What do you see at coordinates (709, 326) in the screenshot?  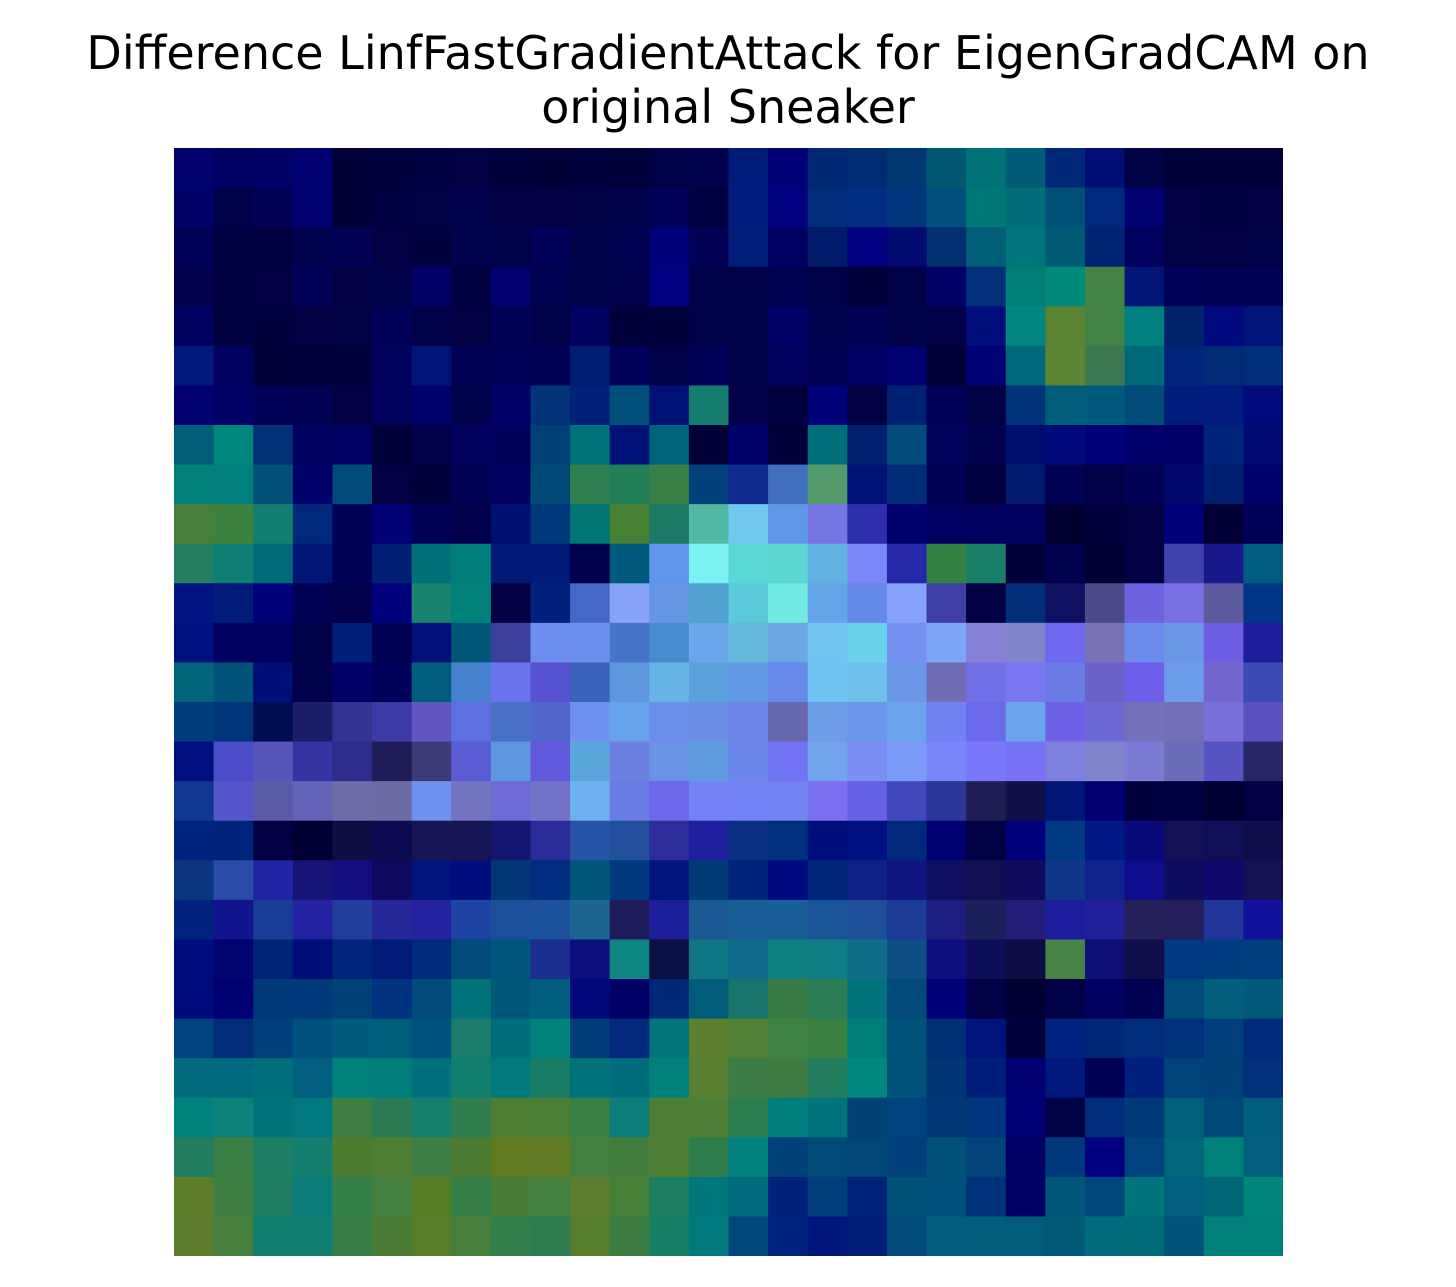 I see `heatmap-cell-r4-c13` at bounding box center [709, 326].